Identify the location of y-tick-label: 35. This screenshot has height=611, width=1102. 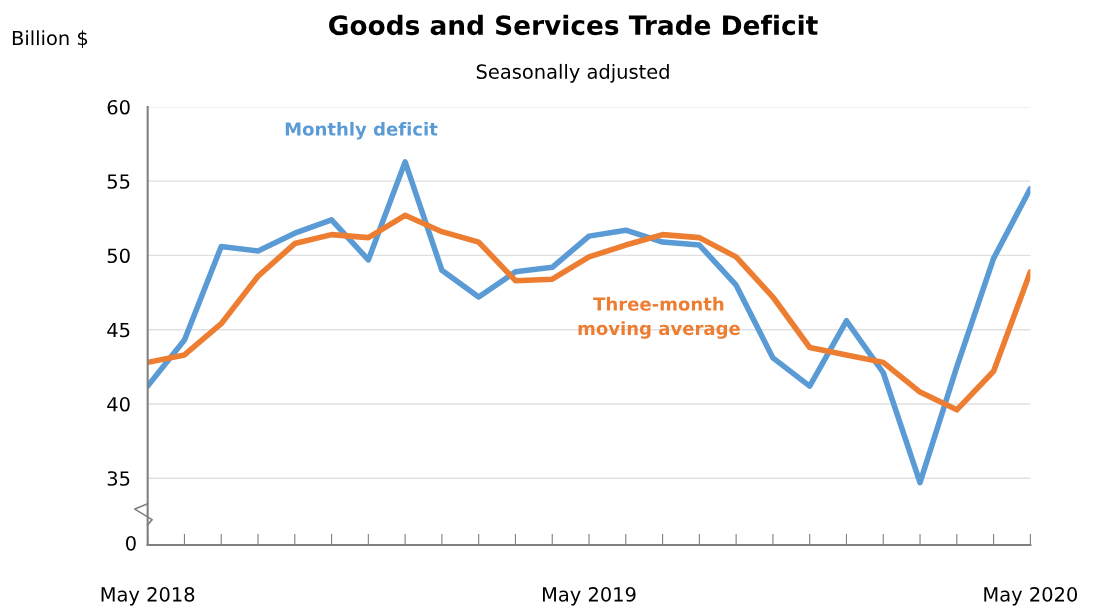
(118, 478).